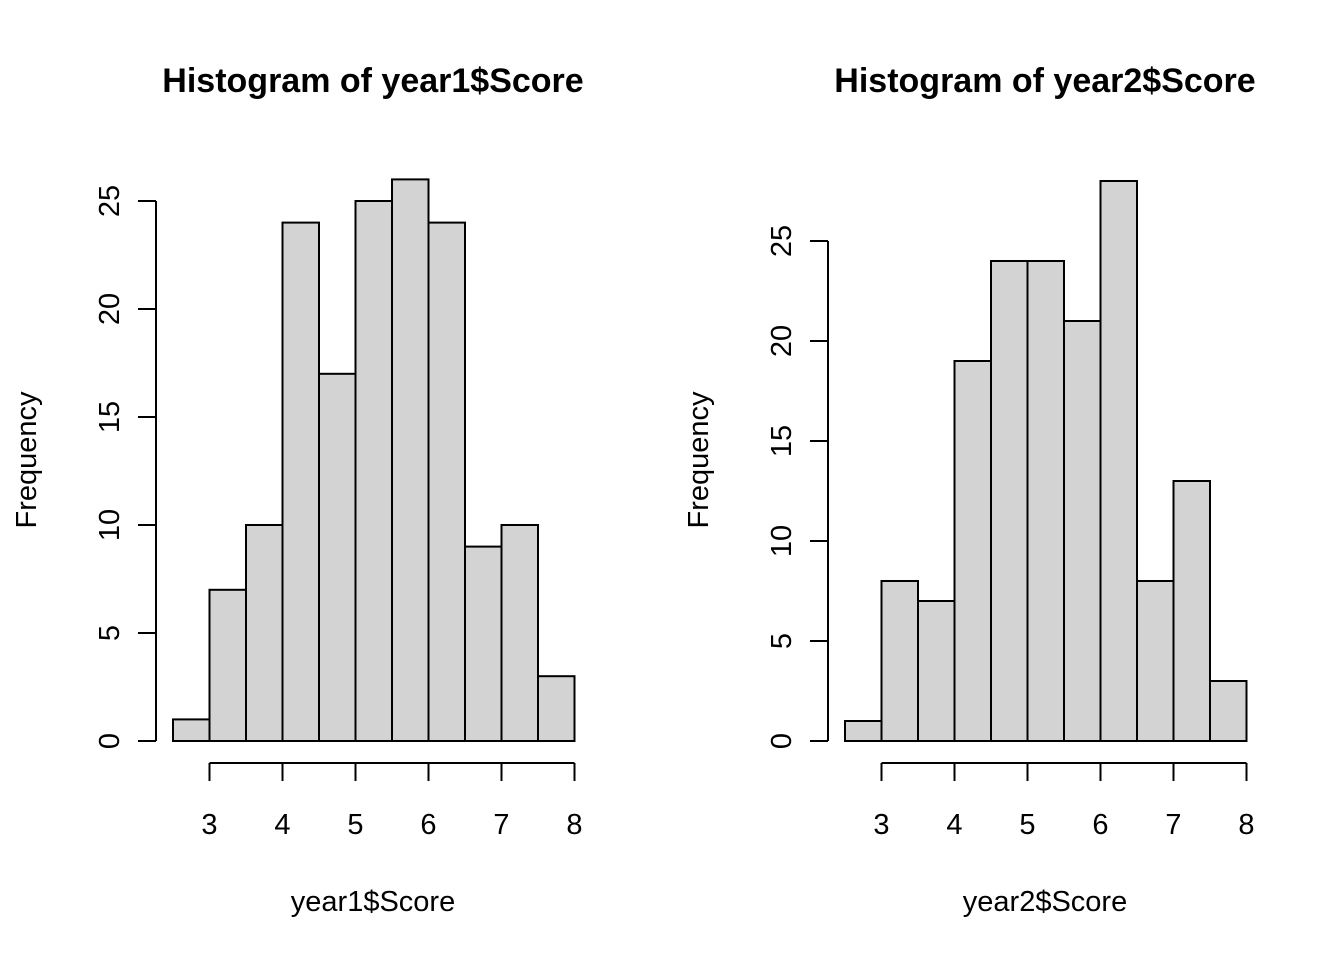 This screenshot has height=960, width=1344. I want to click on chart-title: Histogram of year2$Score, so click(1044, 81).